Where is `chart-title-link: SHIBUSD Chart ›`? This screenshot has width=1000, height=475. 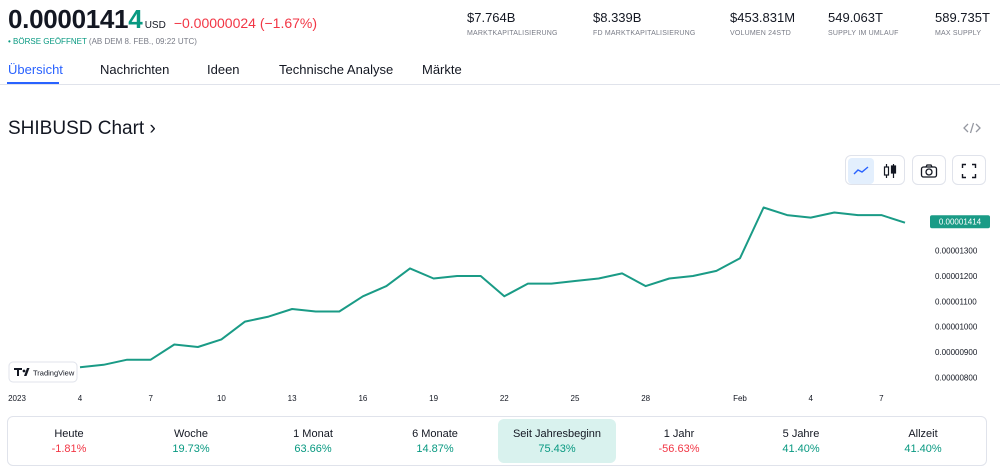
chart-title-link: SHIBUSD Chart › is located at coordinates (82, 129).